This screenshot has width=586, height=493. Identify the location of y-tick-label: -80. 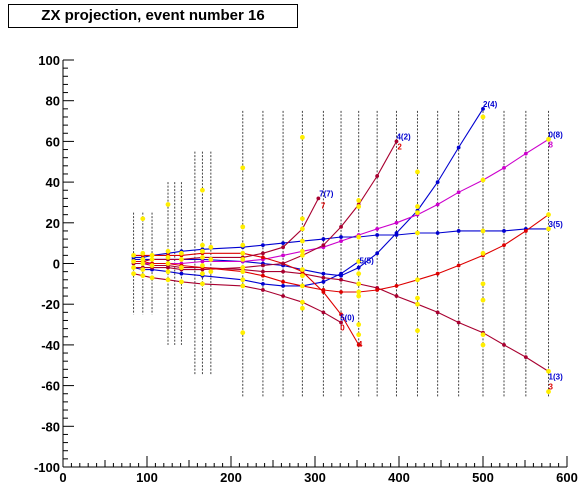
(50, 426).